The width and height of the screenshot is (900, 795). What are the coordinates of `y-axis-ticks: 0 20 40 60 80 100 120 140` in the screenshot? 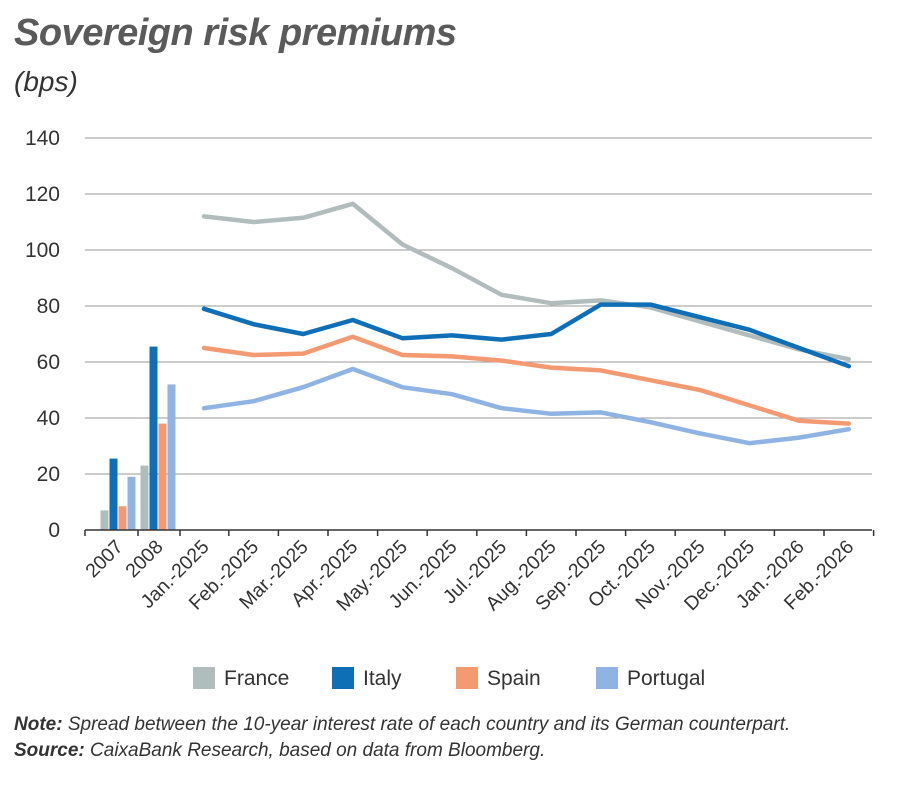 It's located at (42, 334).